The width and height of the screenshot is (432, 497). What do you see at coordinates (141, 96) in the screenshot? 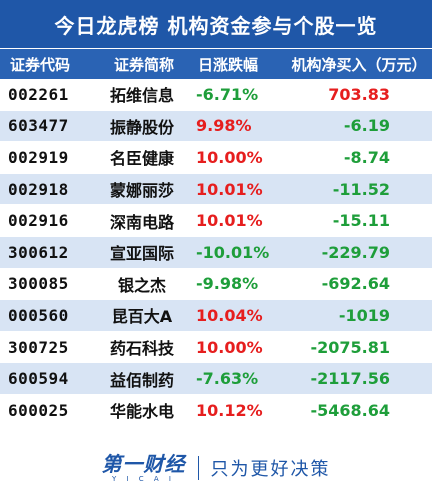
I see `cell-name: 拓维信息` at bounding box center [141, 96].